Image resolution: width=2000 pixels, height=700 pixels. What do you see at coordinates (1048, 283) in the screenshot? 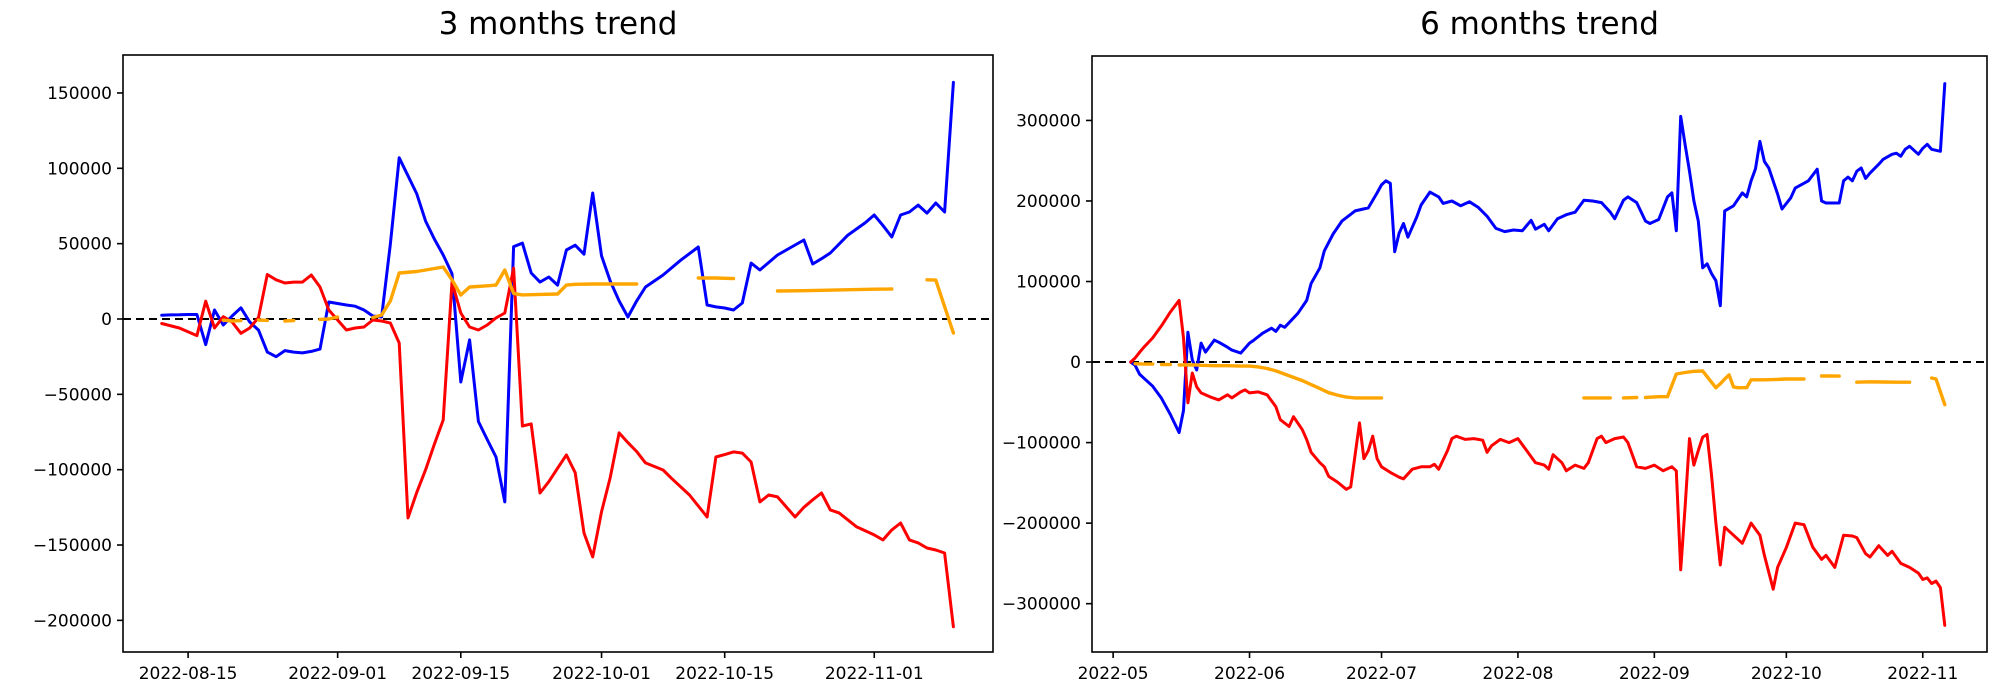
I see `chart-6-months-trend-y-tick-label: 100000` at bounding box center [1048, 283].